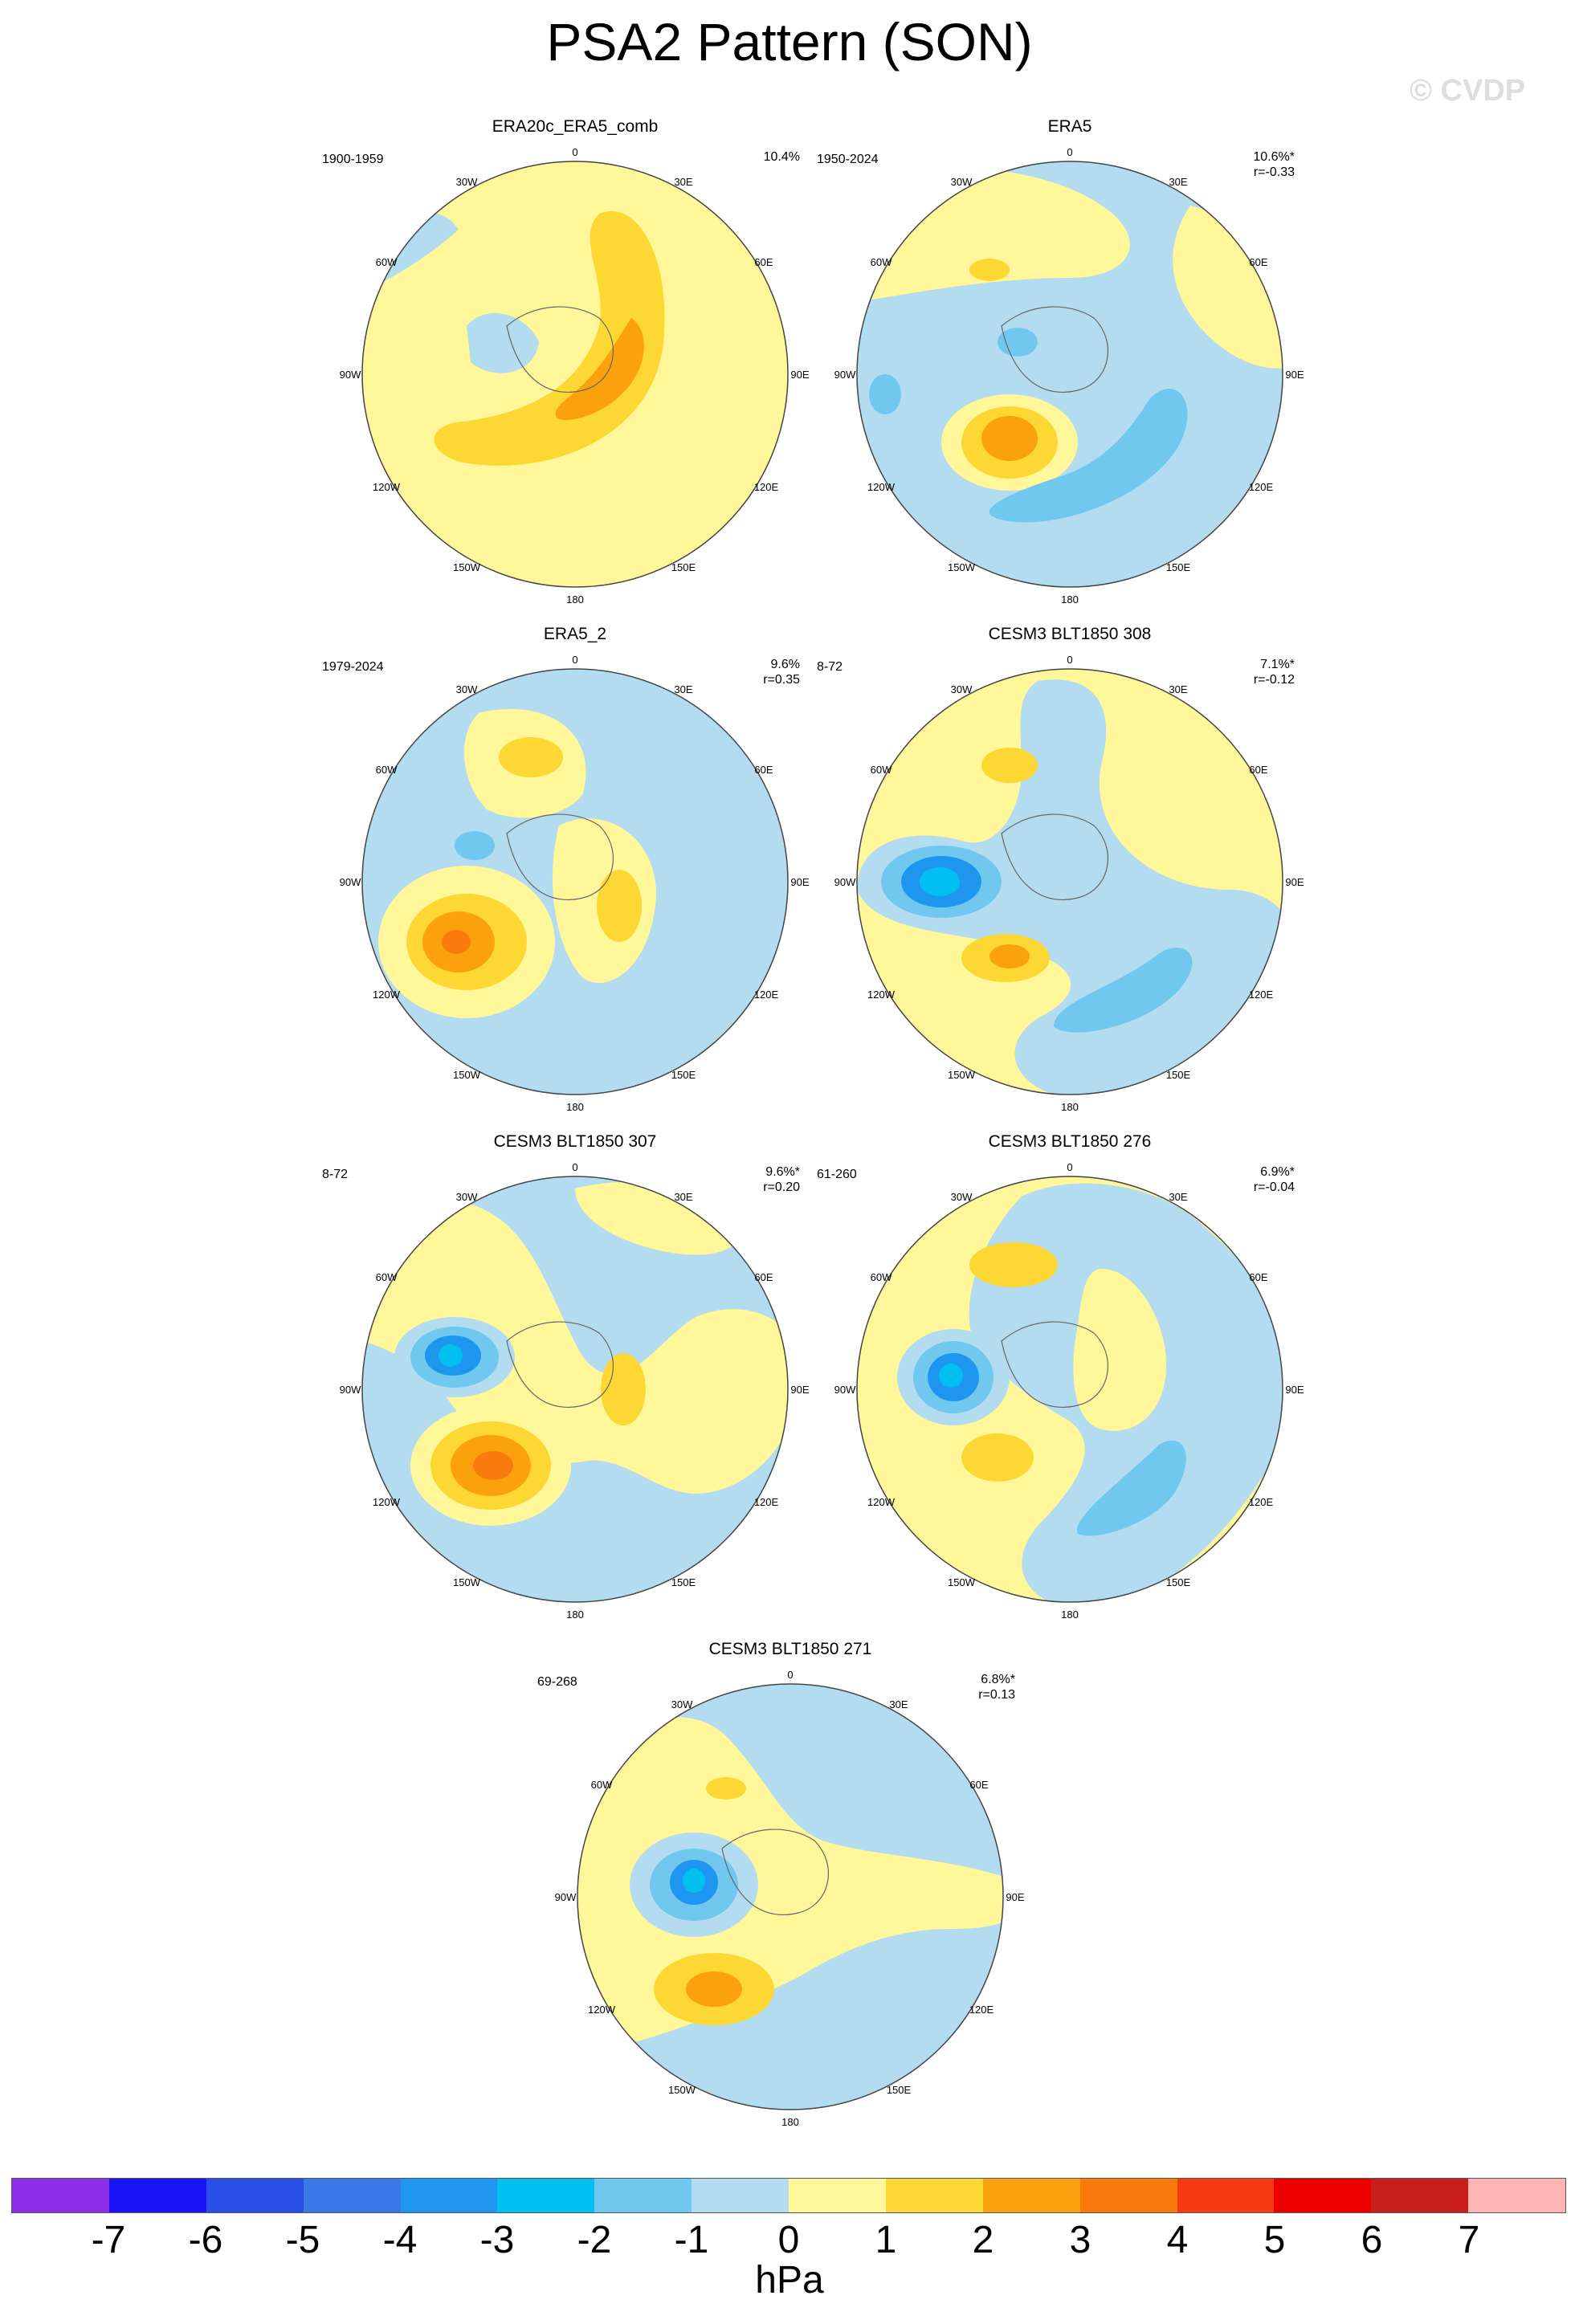 This screenshot has height=2324, width=1579. What do you see at coordinates (1274, 1187) in the screenshot?
I see `panel-r-value: r=-0.04` at bounding box center [1274, 1187].